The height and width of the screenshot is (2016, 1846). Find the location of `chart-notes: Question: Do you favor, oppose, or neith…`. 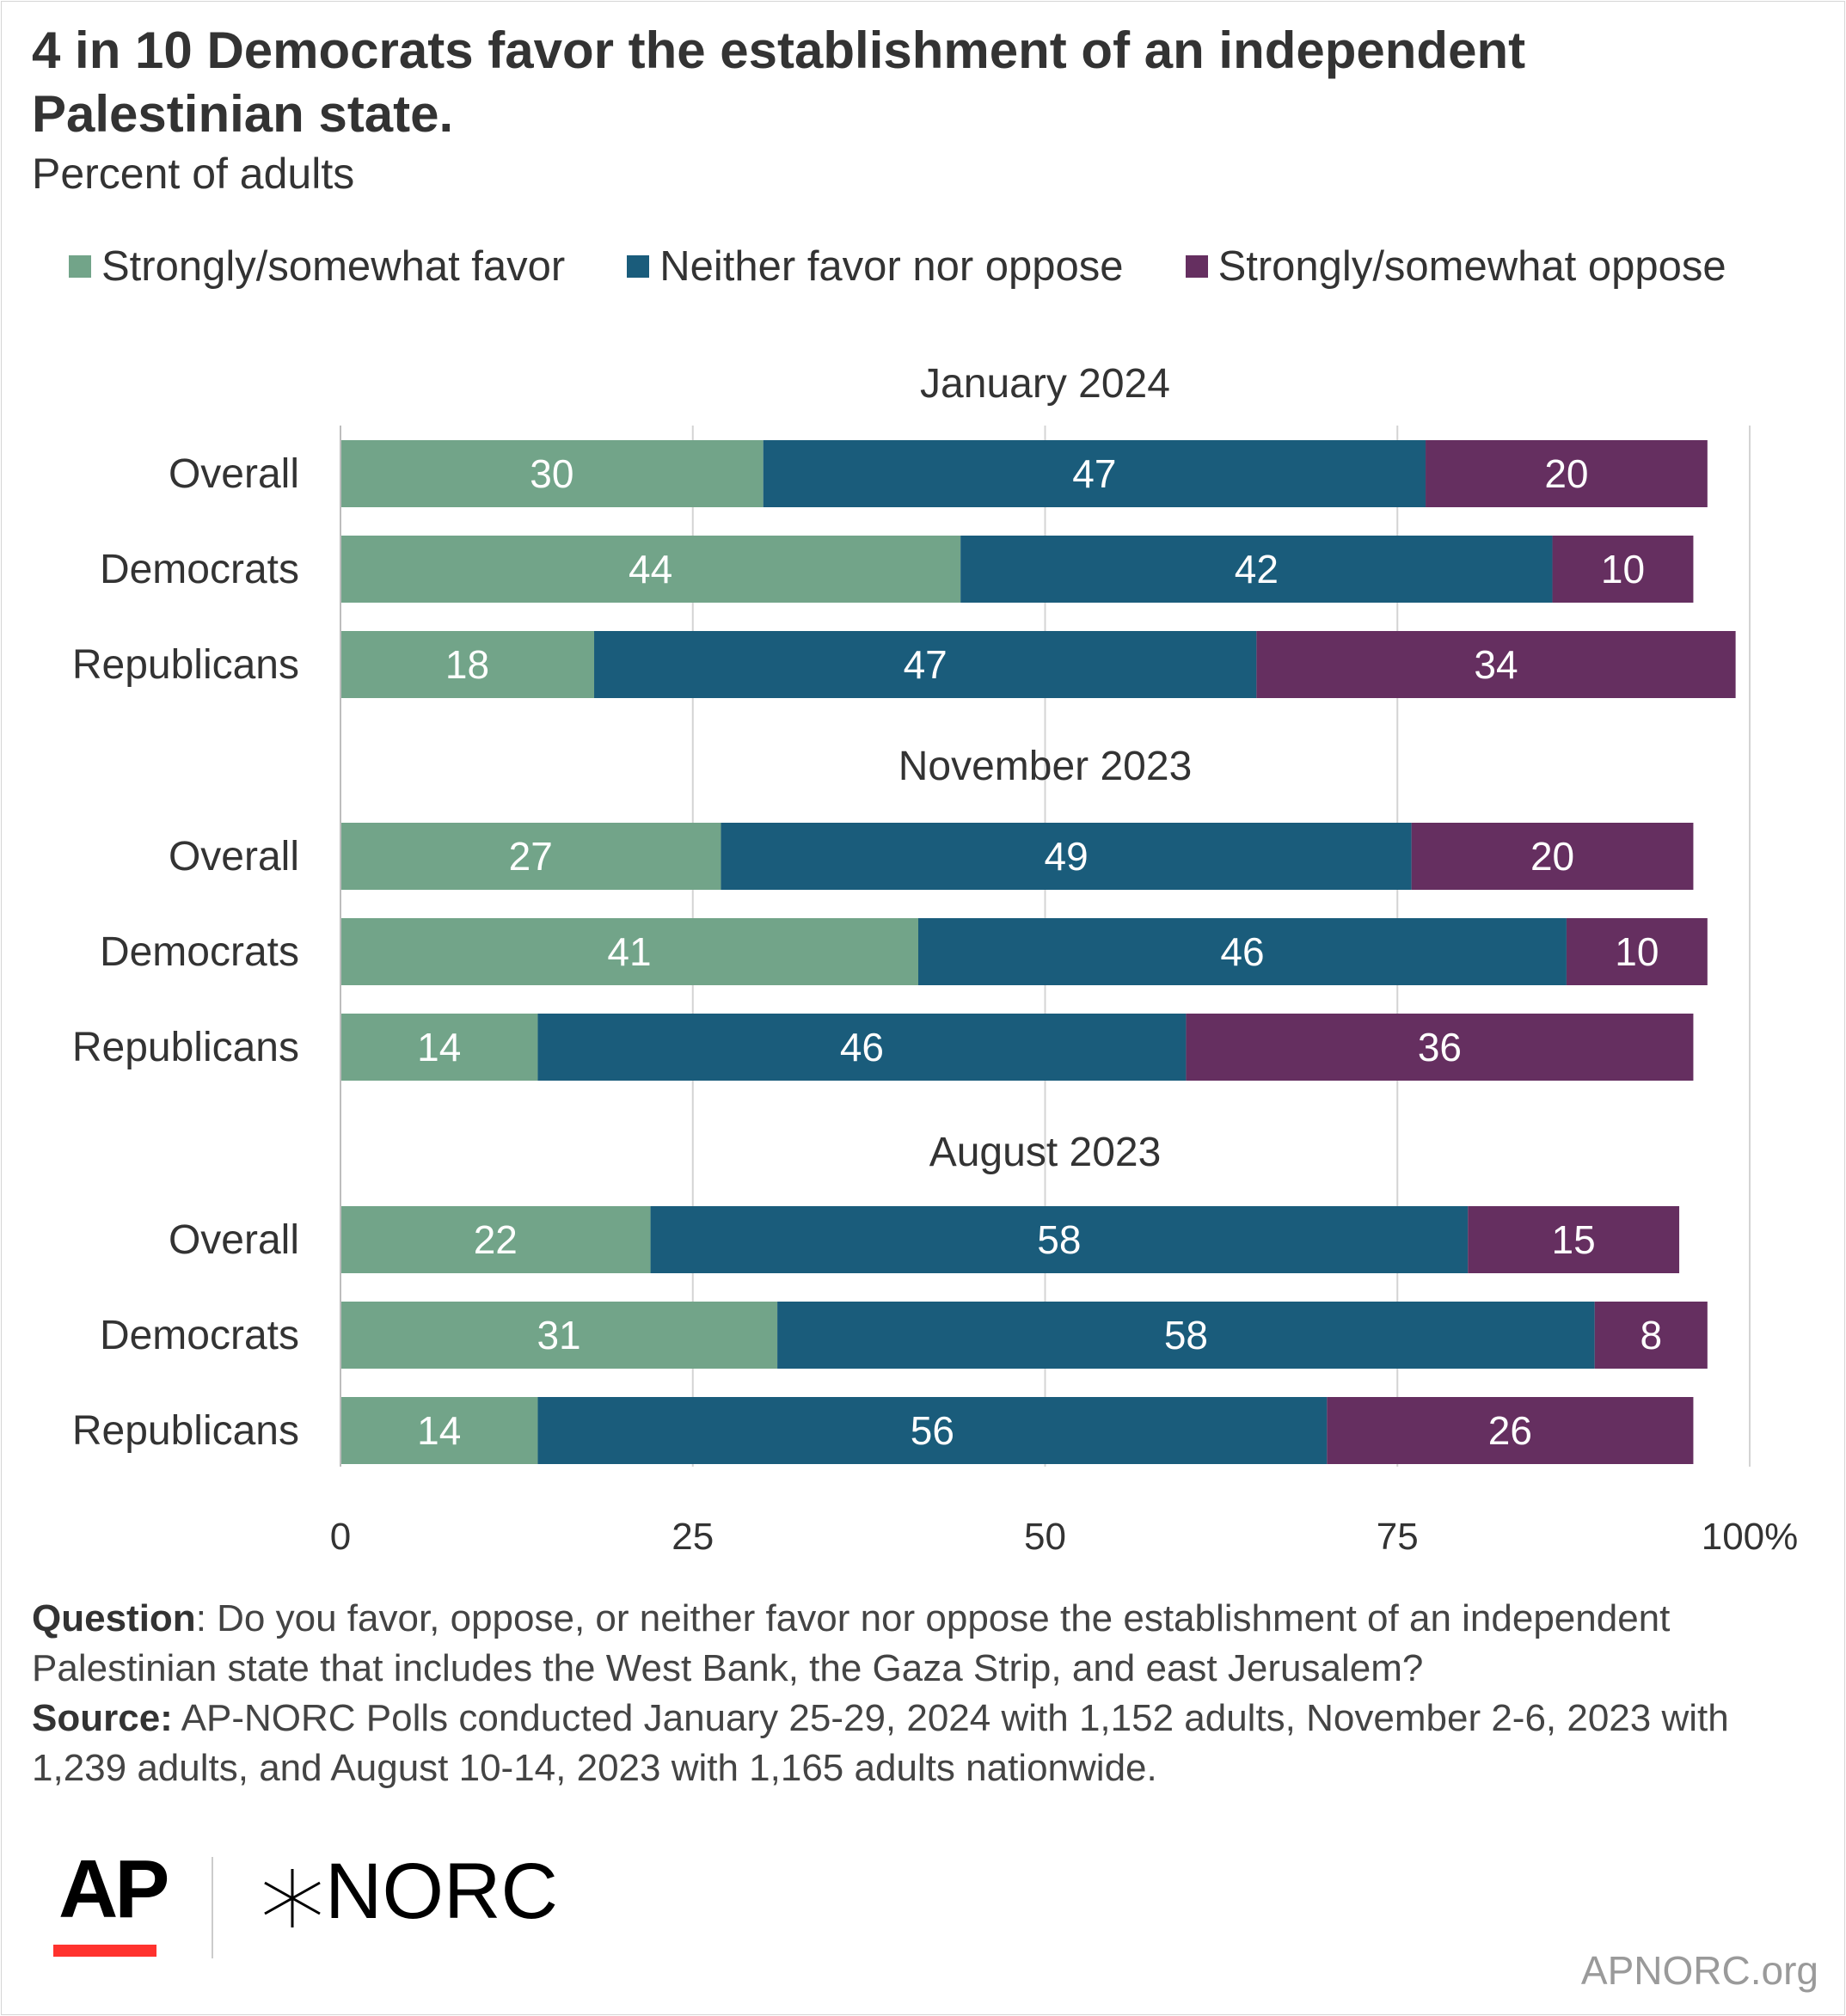

chart-notes: Question: Do you favor, oppose, or neith… is located at coordinates (926, 1693).